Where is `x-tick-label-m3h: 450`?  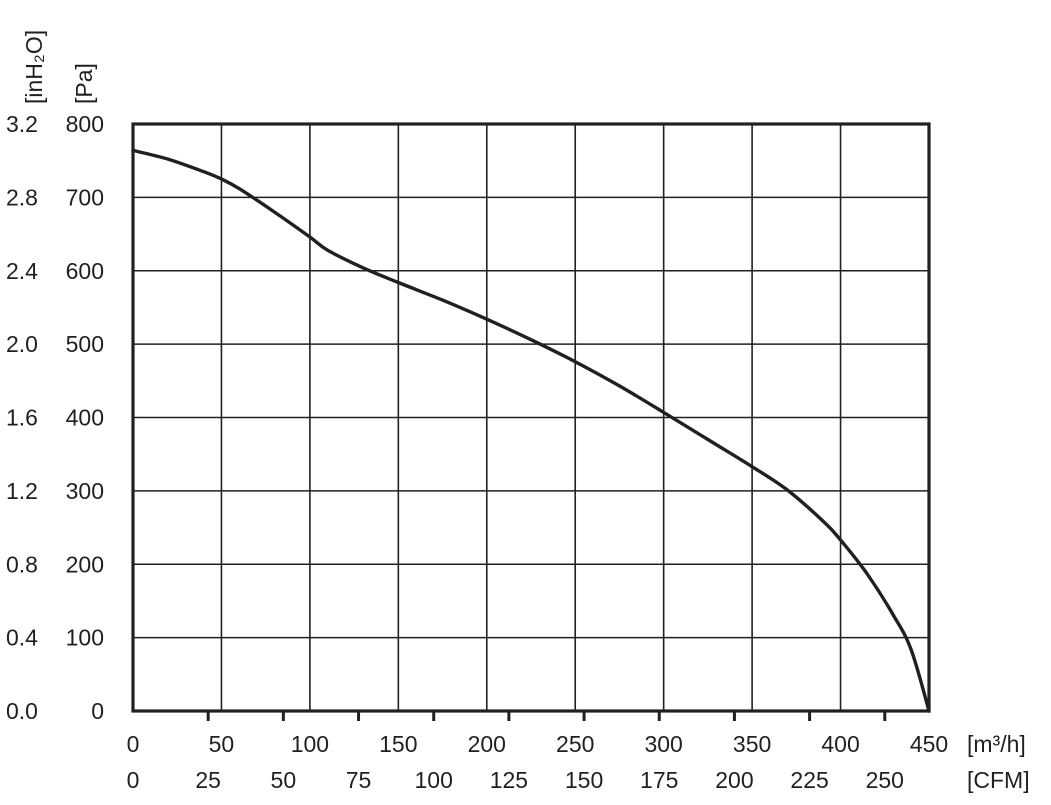
x-tick-label-m3h: 450 is located at coordinates (929, 744).